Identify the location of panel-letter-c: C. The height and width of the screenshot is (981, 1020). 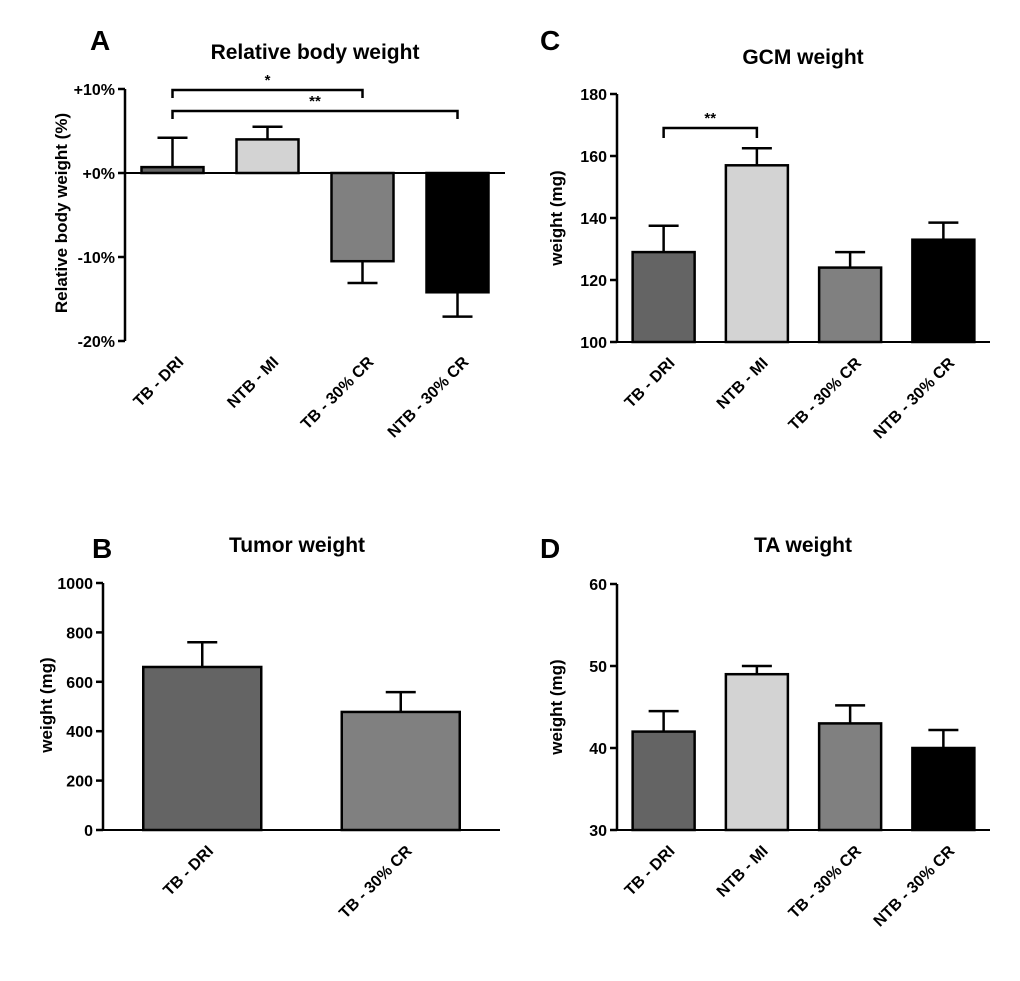
(550, 40).